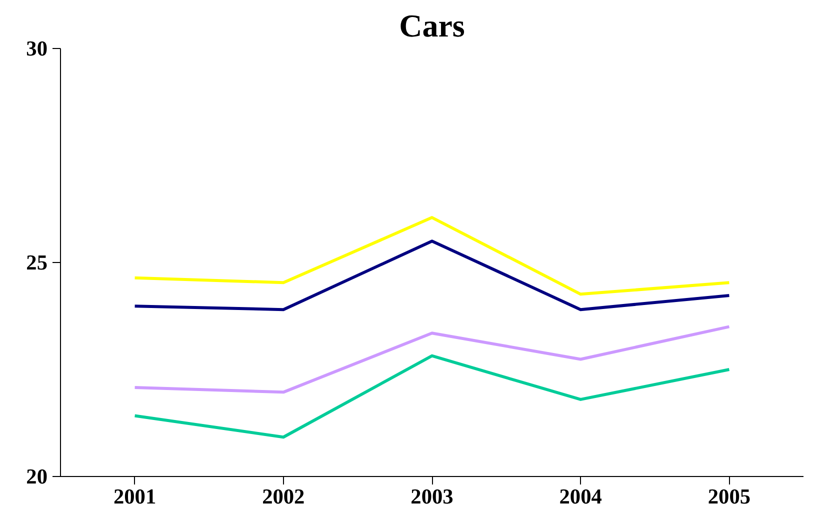  Describe the element at coordinates (37, 262) in the screenshot. I see `y-tick-label: 25` at that location.